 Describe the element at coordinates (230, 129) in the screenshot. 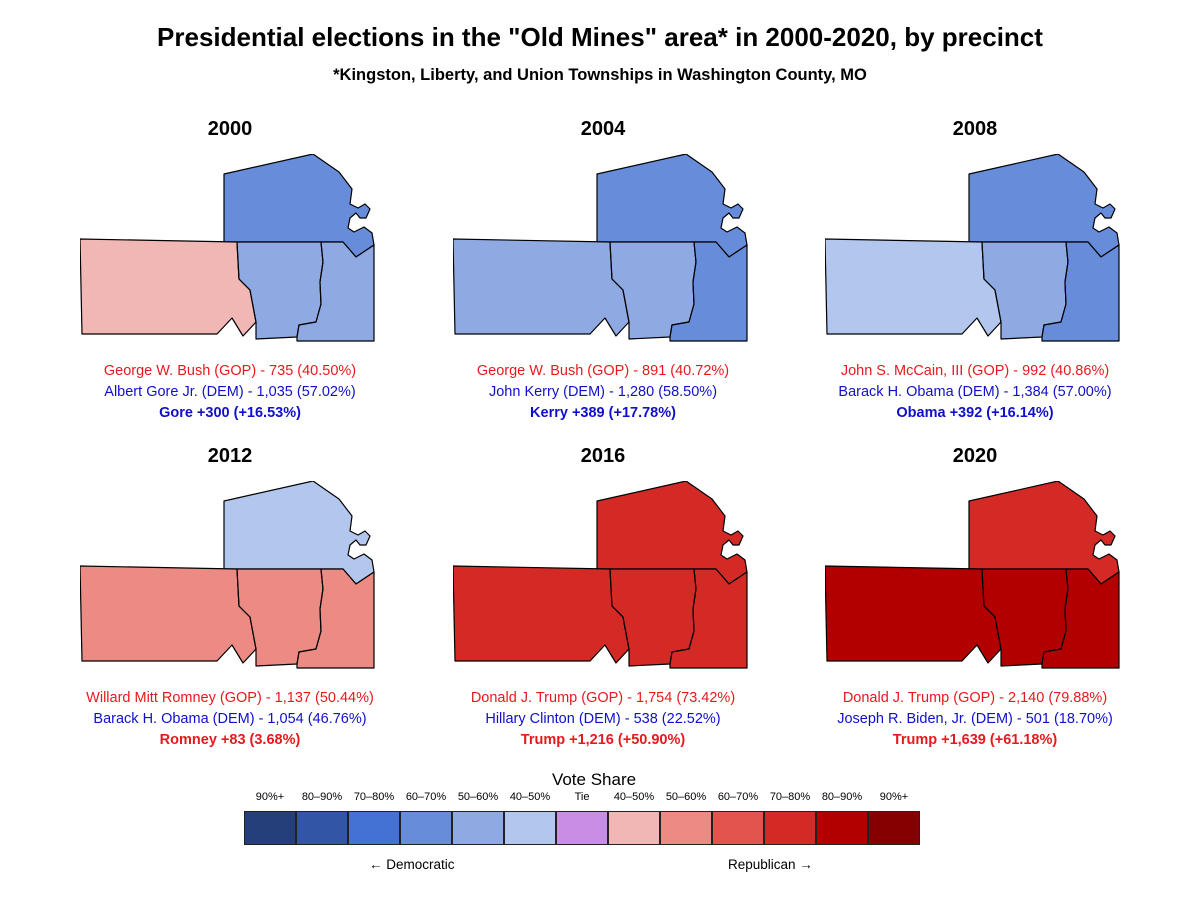

I see `panel-year: 2000` at that location.